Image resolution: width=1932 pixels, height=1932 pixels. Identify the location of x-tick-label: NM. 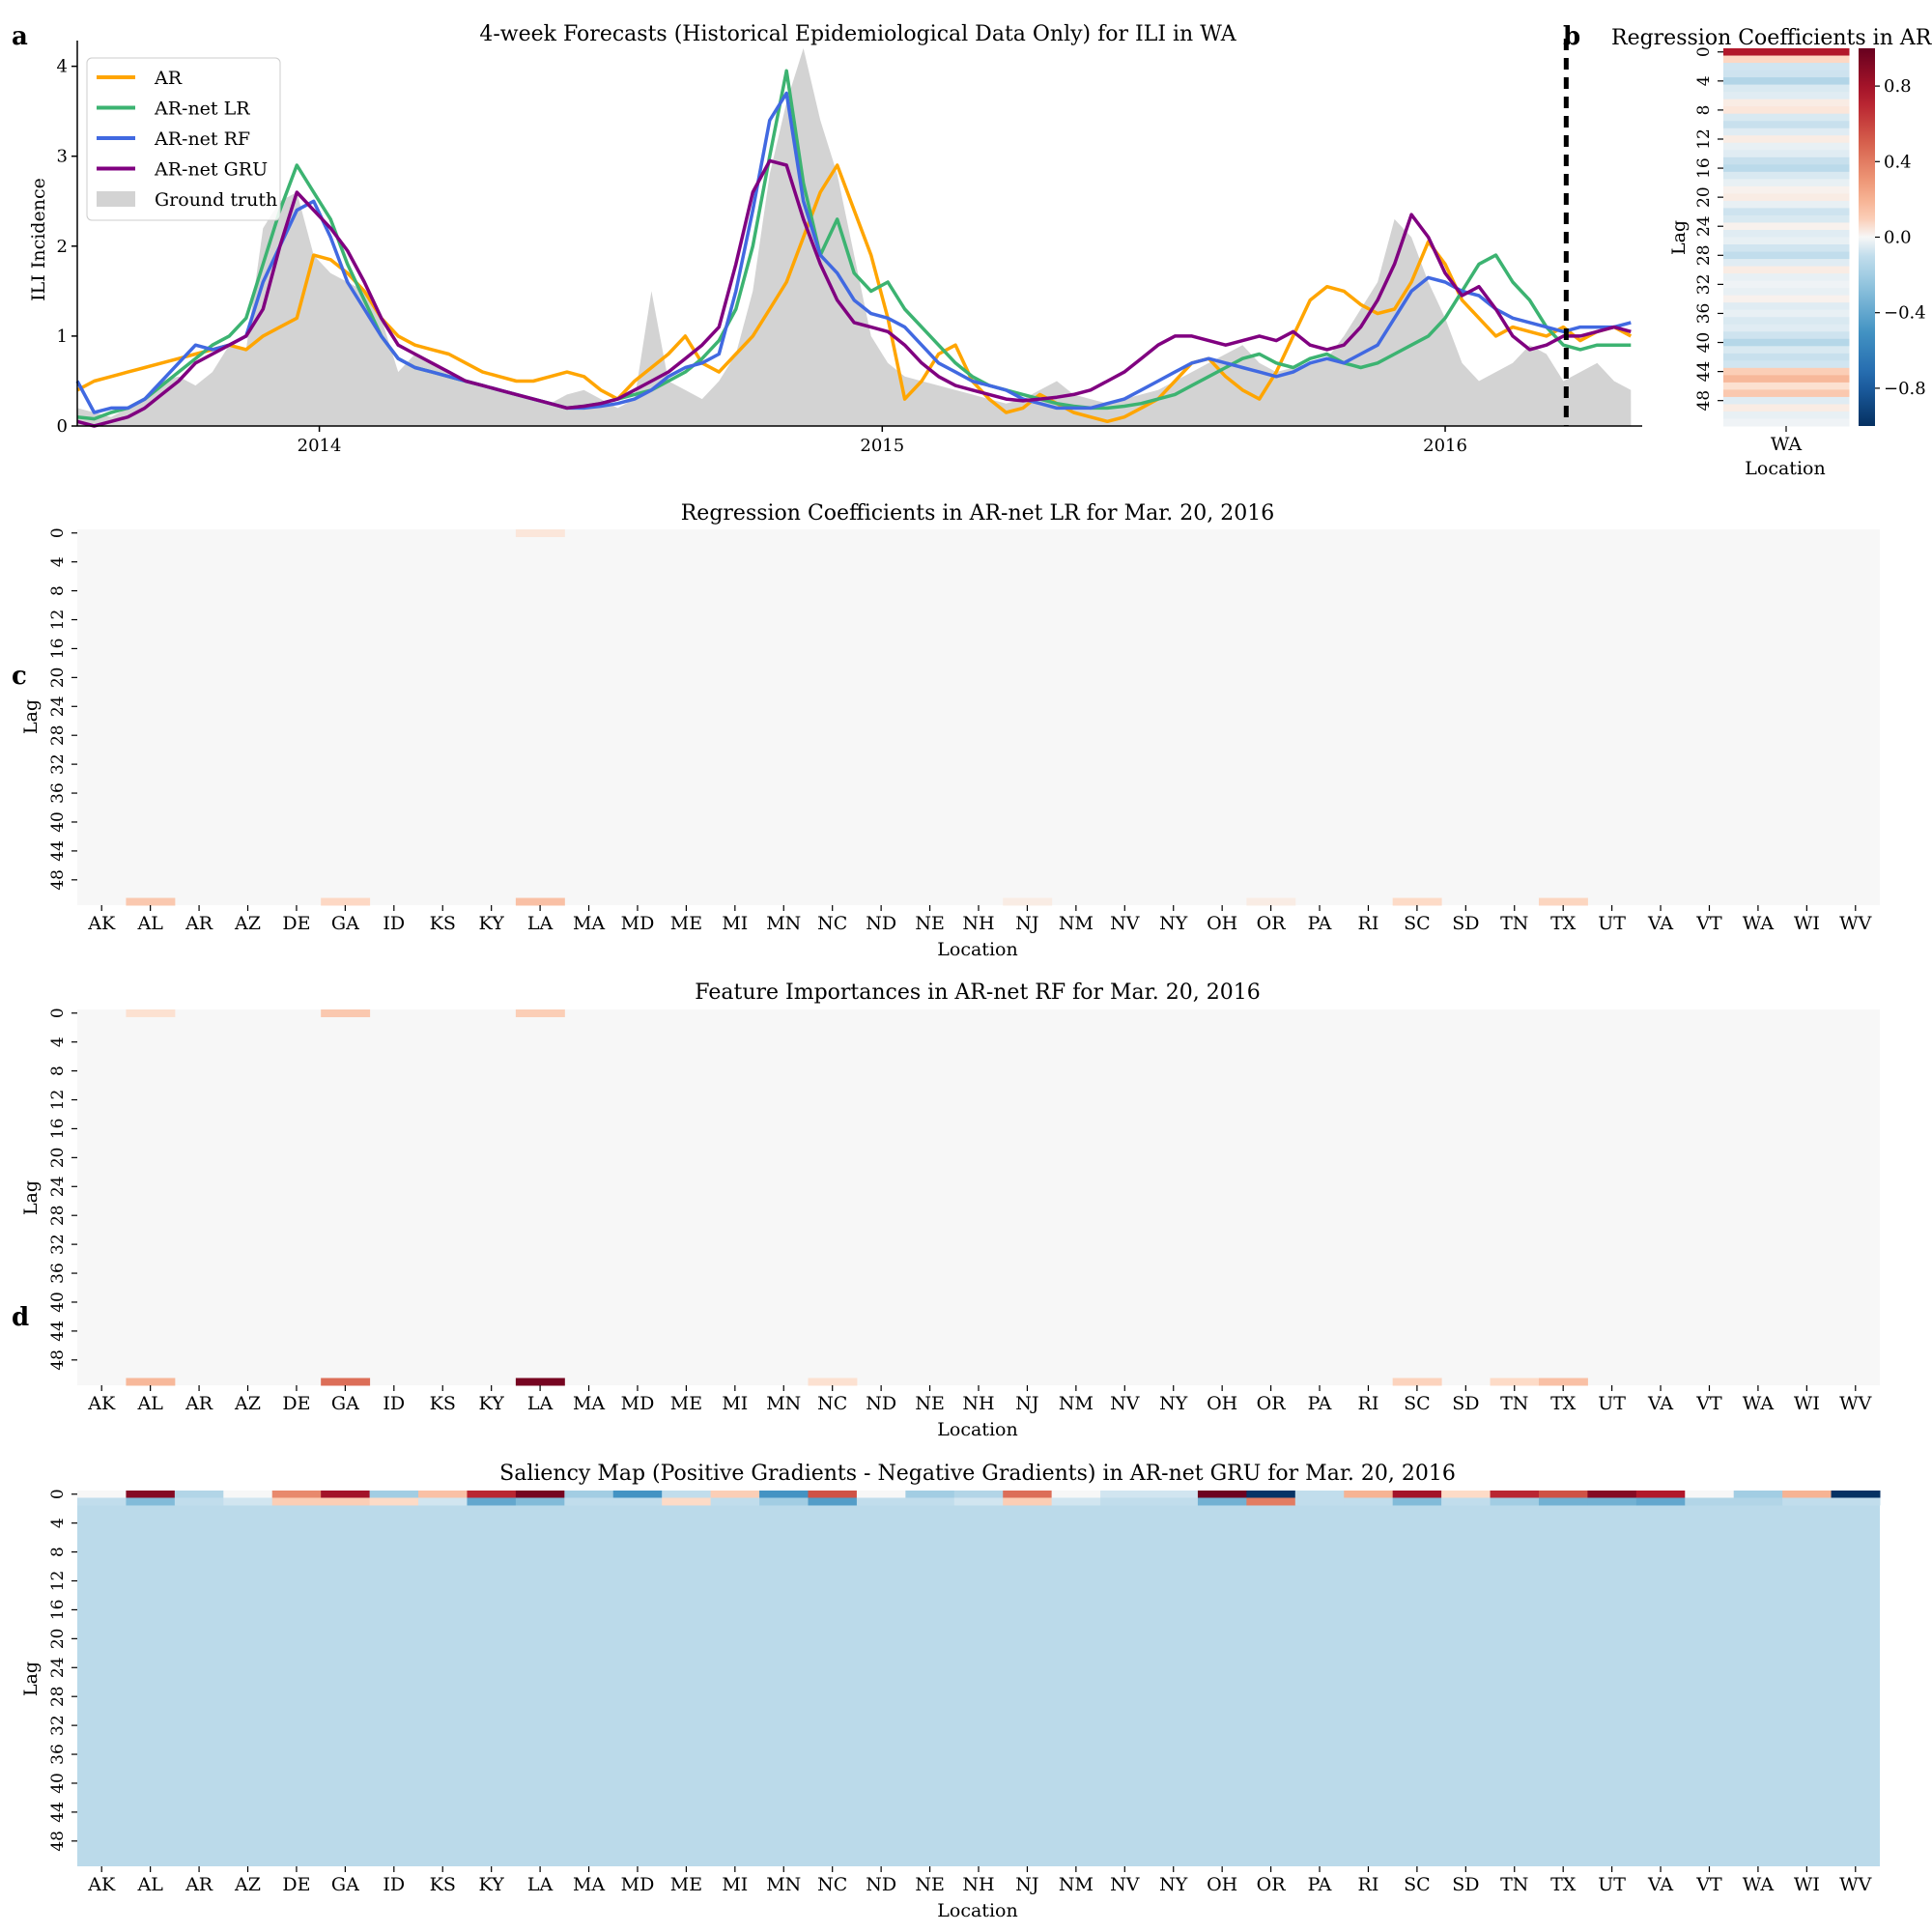
(1076, 1403).